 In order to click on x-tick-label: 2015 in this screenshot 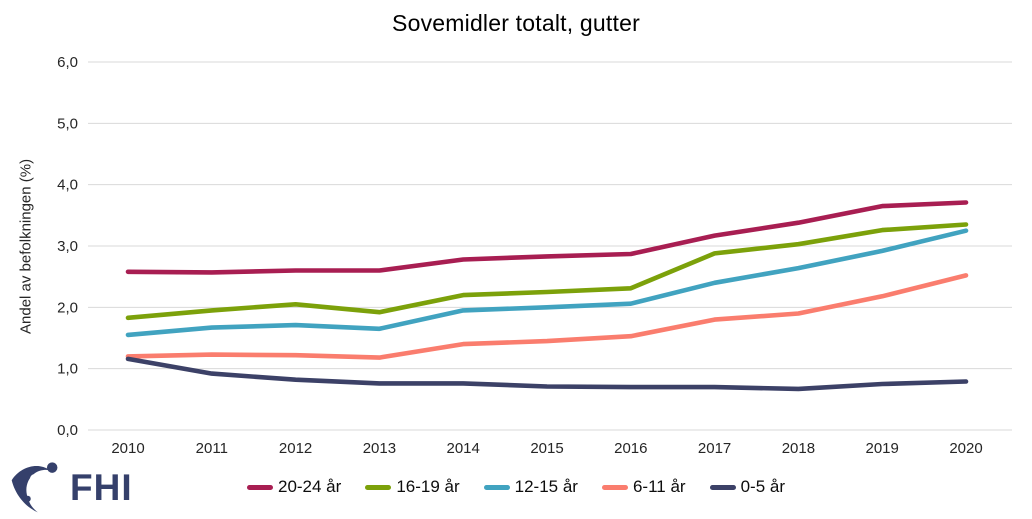, I will do `click(546, 448)`.